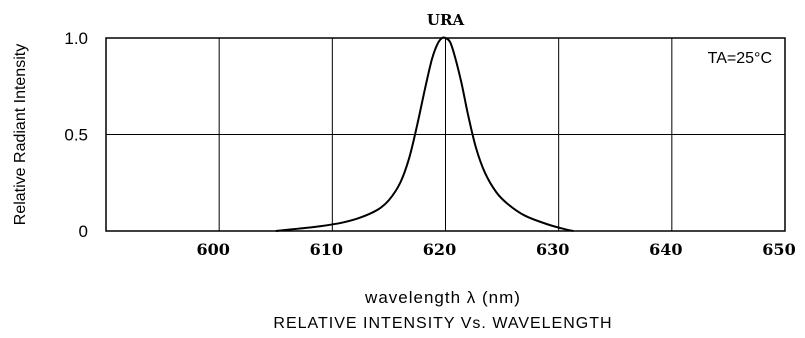 The height and width of the screenshot is (338, 805). What do you see at coordinates (76, 38) in the screenshot?
I see `y-tick-label: 1.0` at bounding box center [76, 38].